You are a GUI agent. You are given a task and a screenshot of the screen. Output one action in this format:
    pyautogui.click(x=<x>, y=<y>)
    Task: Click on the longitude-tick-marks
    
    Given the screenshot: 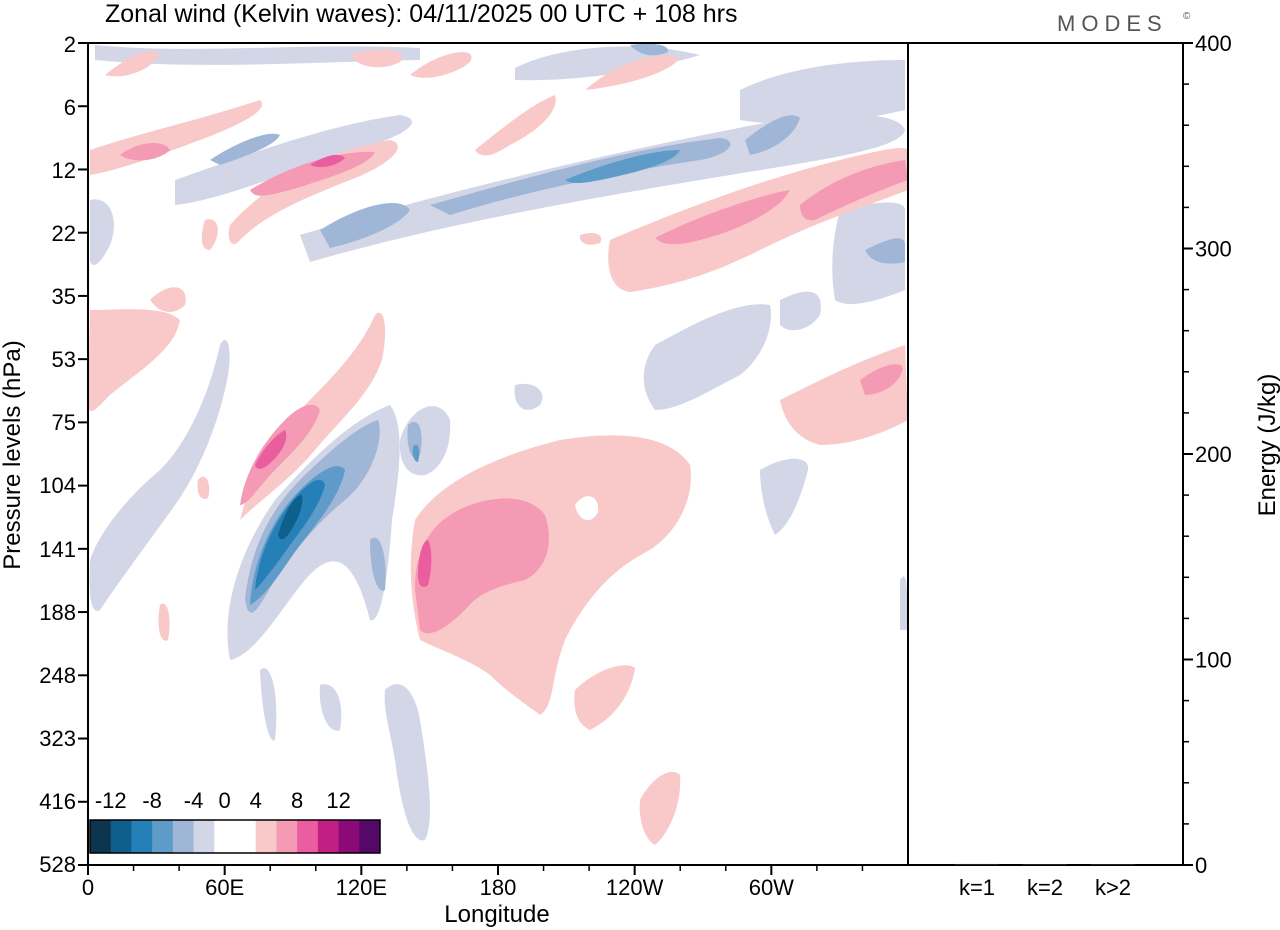 What is the action you would take?
    pyautogui.click(x=475, y=870)
    